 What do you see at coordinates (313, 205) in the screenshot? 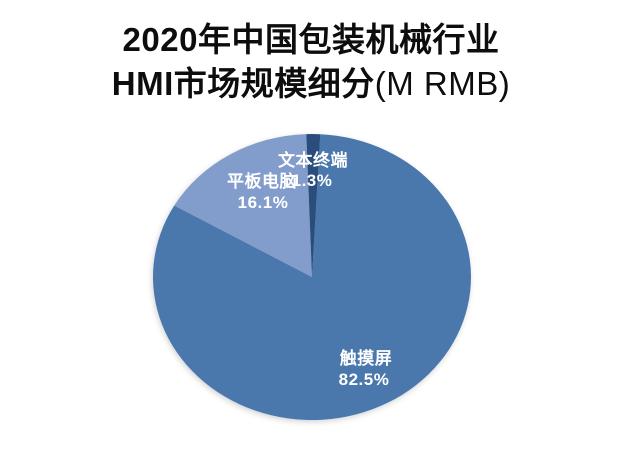
I see `pie-slice-text-terminal` at bounding box center [313, 205].